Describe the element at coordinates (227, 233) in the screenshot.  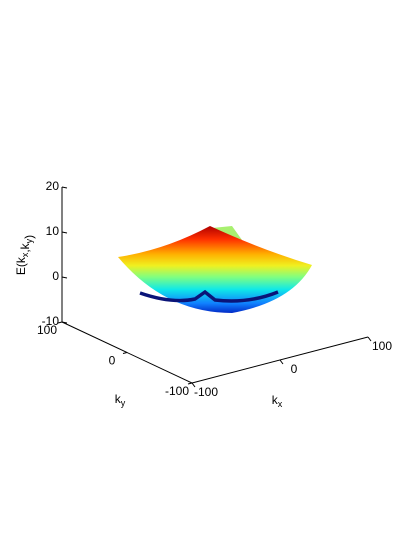
I see `surface-patch` at that location.